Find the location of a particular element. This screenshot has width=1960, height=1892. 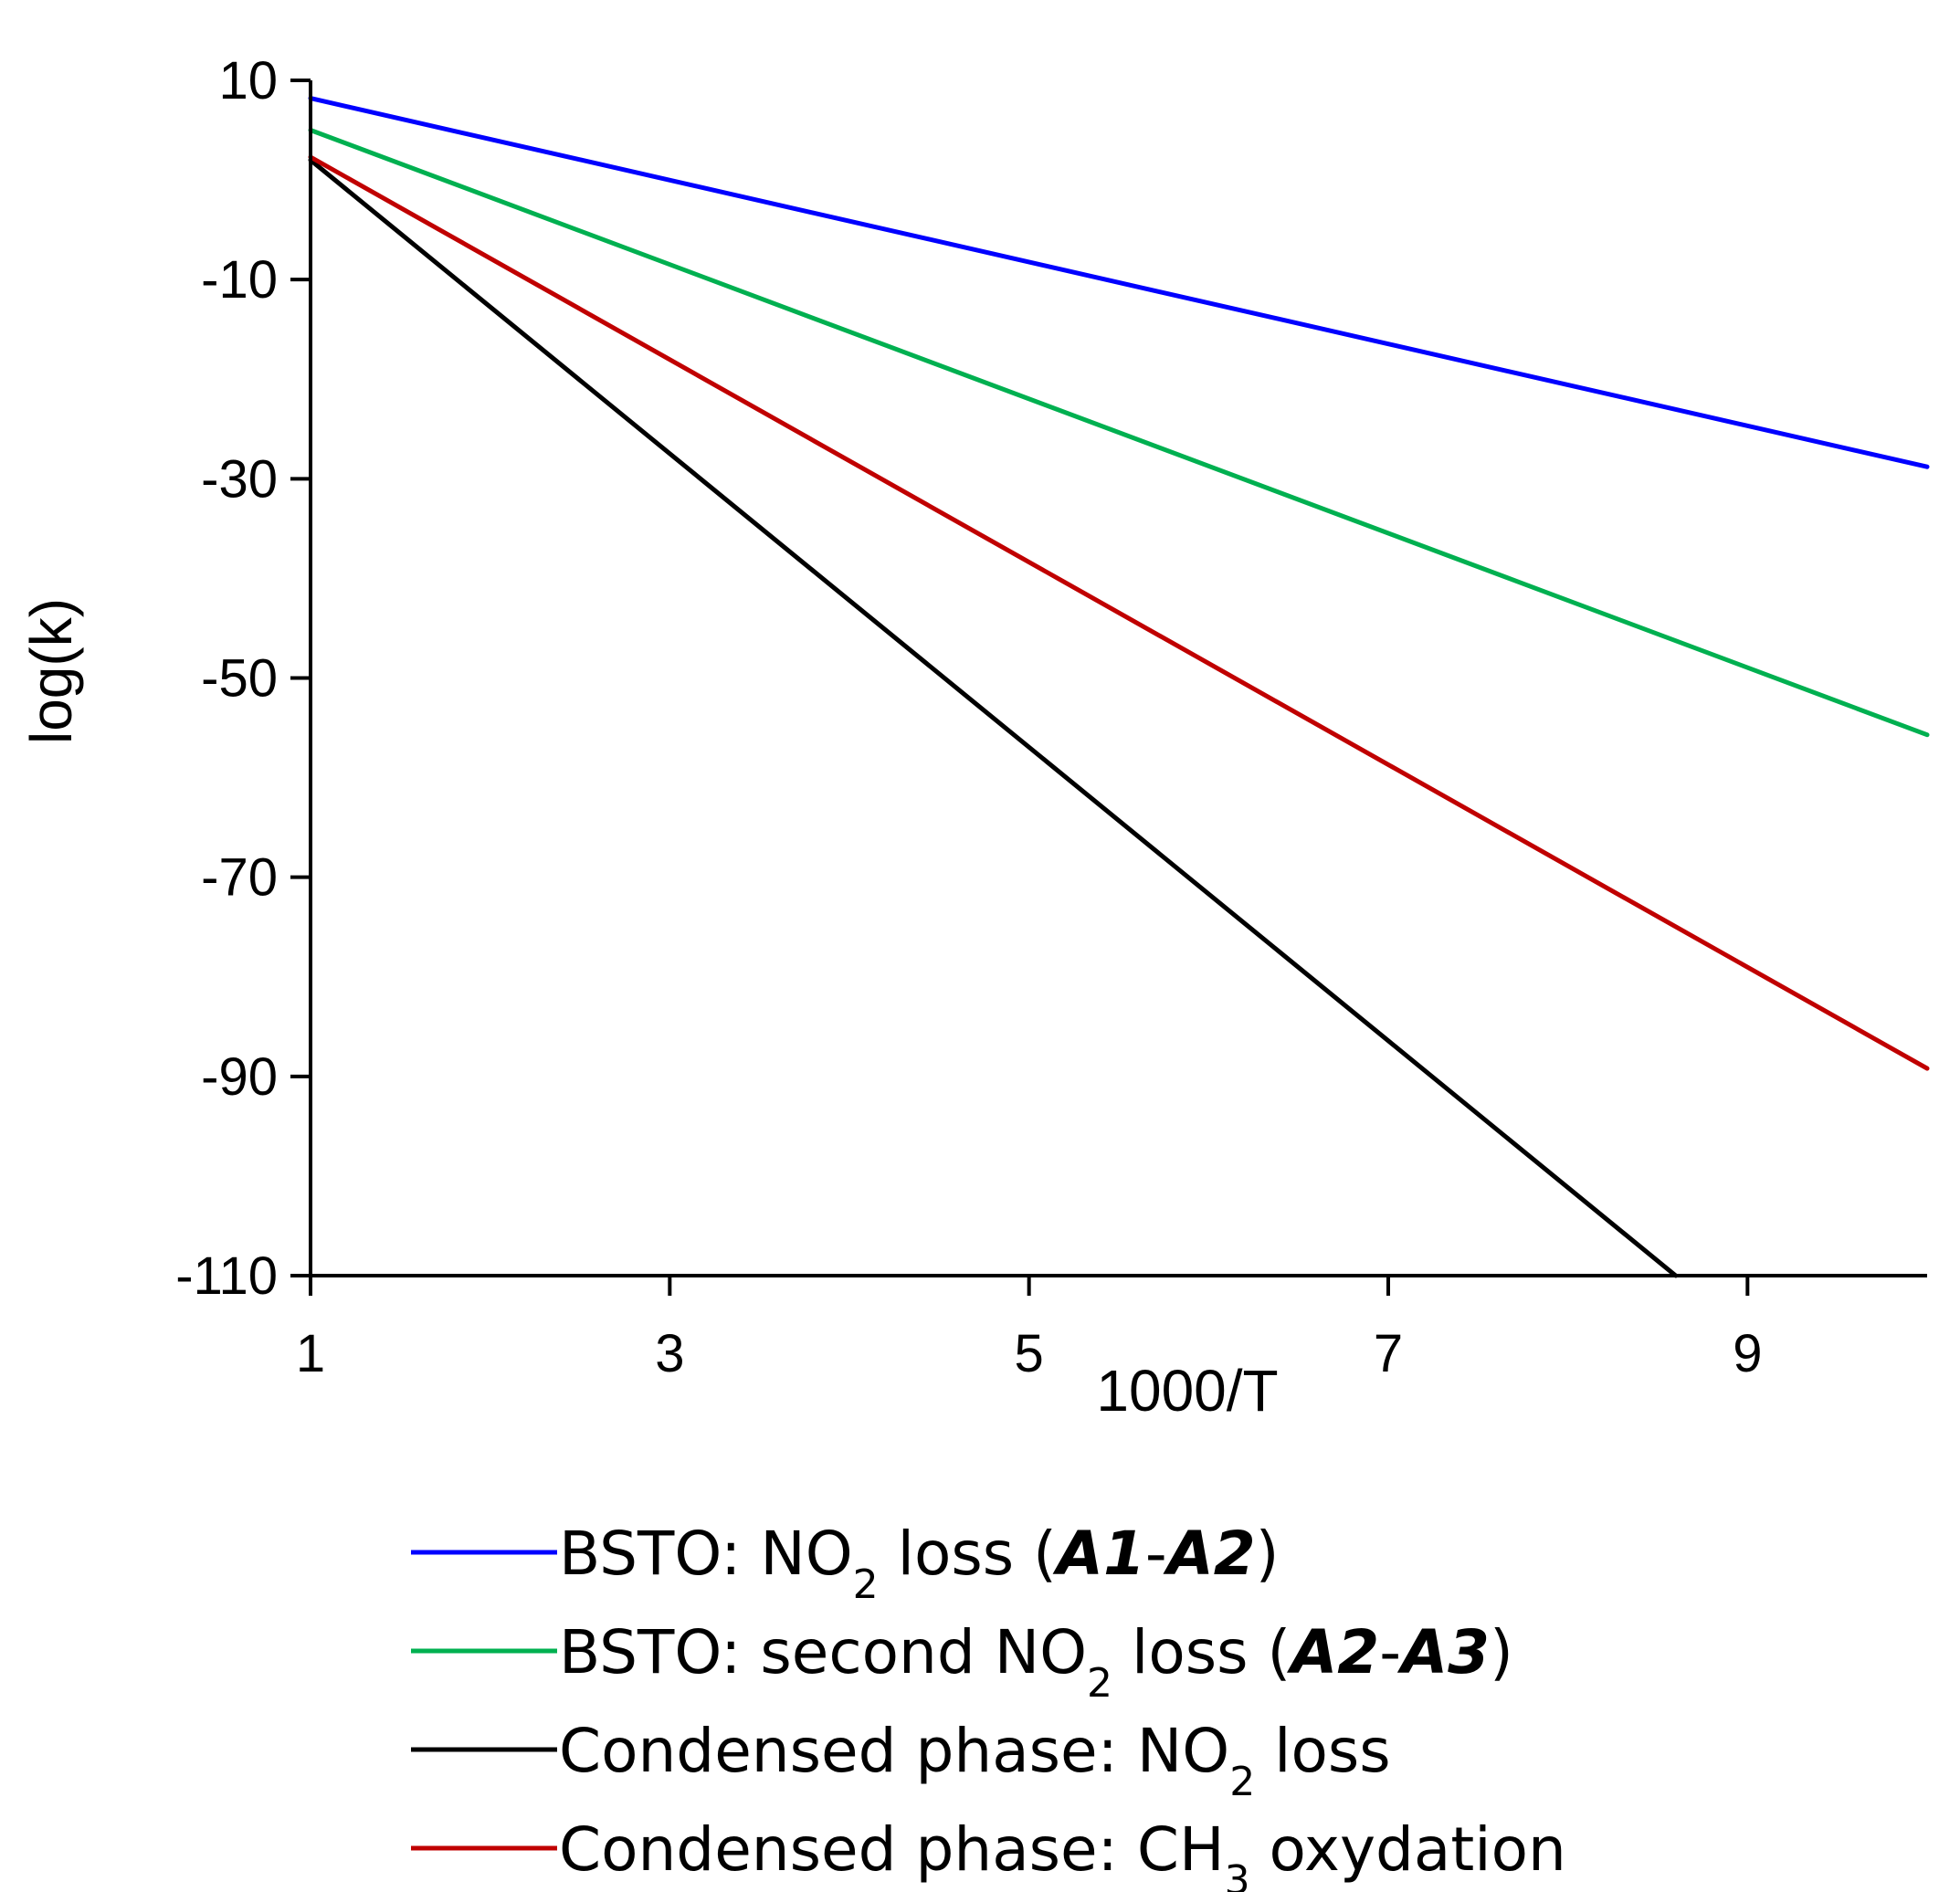

legend-item-4: Condensed phase: CH3 oxydation is located at coordinates (988, 1853).